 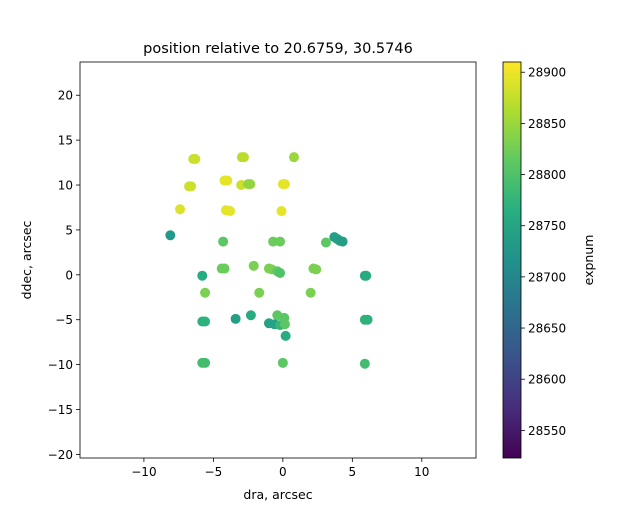 I want to click on y-tick-label: 0, so click(x=69, y=275).